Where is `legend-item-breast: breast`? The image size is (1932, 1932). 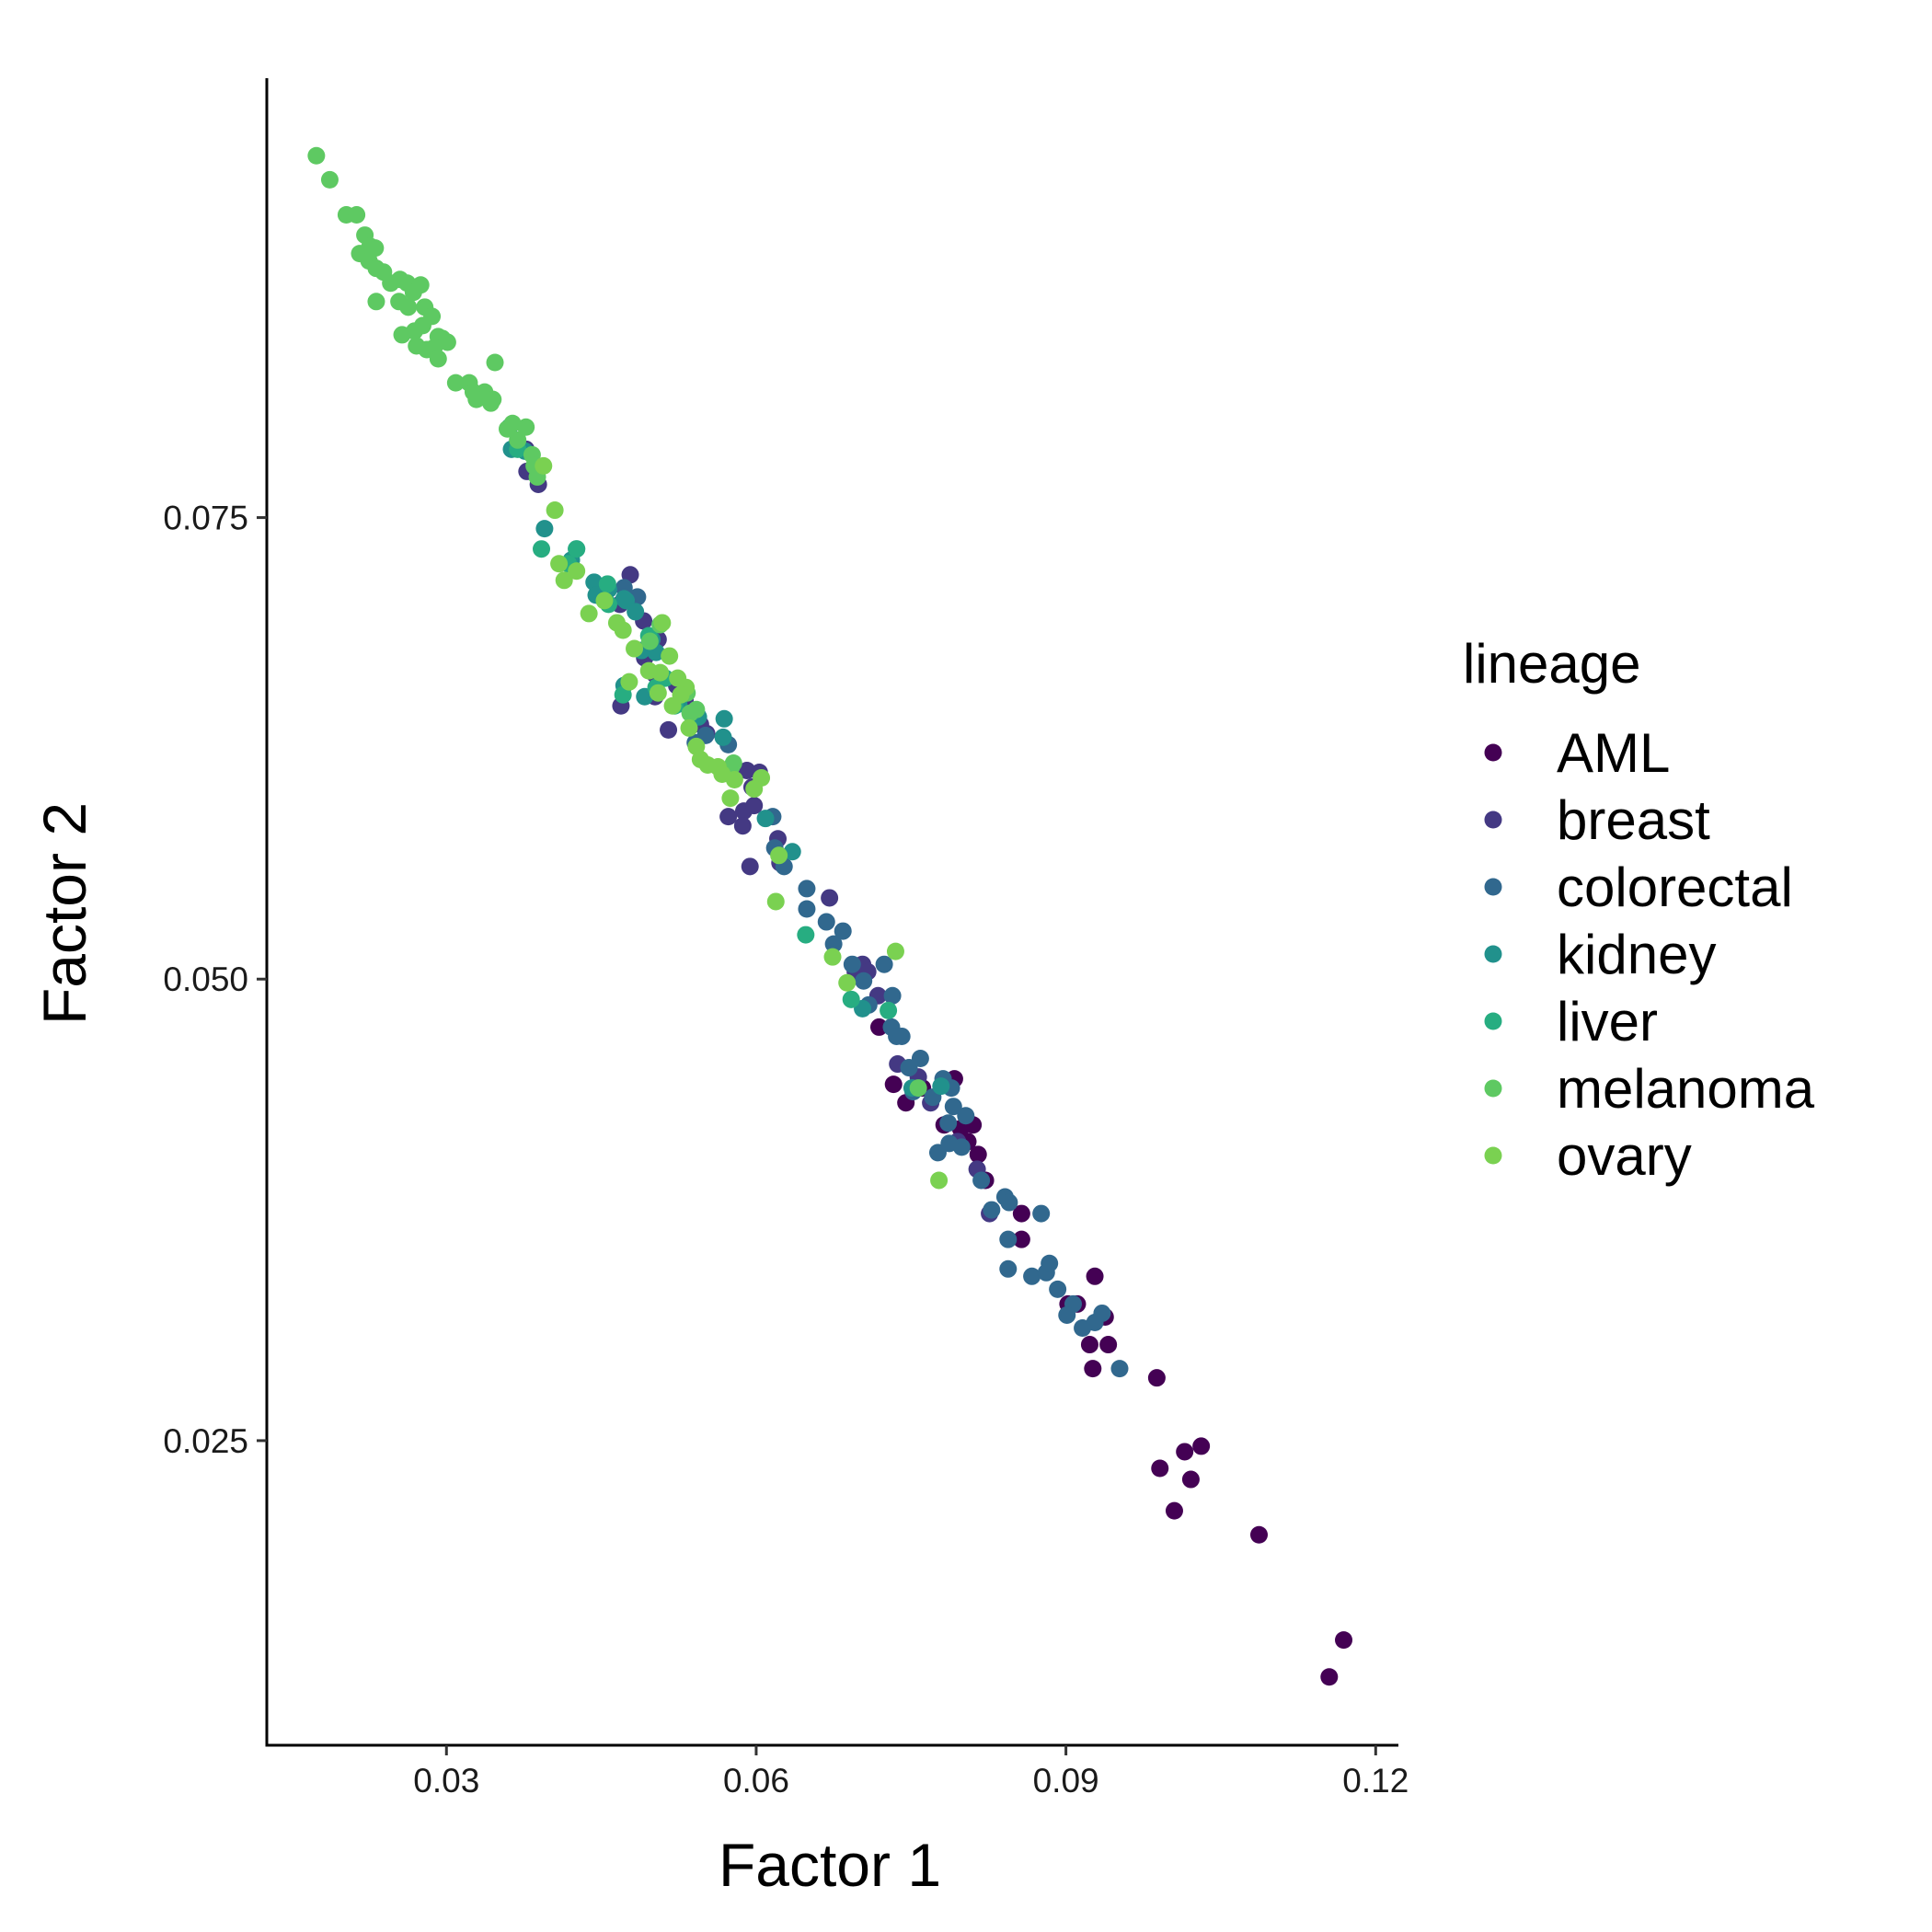
legend-item-breast: breast is located at coordinates (1597, 820).